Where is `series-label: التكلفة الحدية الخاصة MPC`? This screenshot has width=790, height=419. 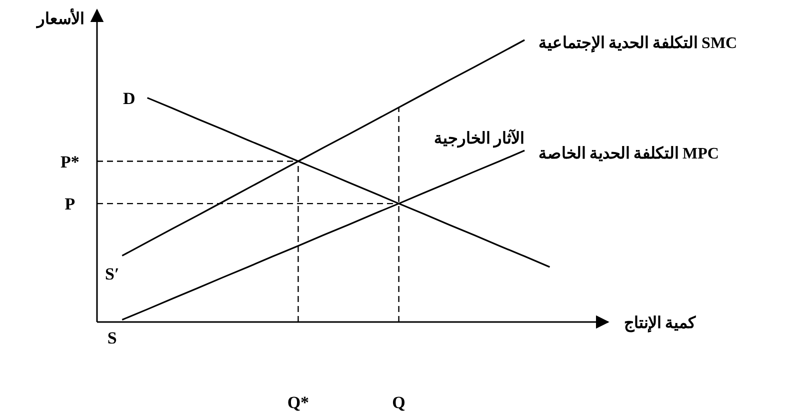
series-label: التكلفة الحدية الخاصة MPC is located at coordinates (628, 154).